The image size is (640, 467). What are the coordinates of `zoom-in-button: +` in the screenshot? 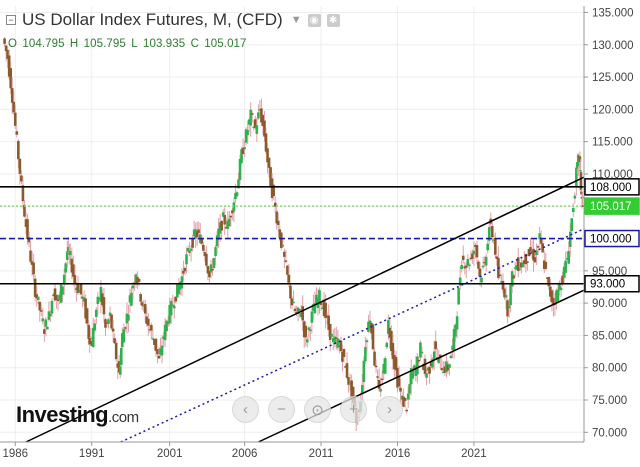 It's located at (353, 409).